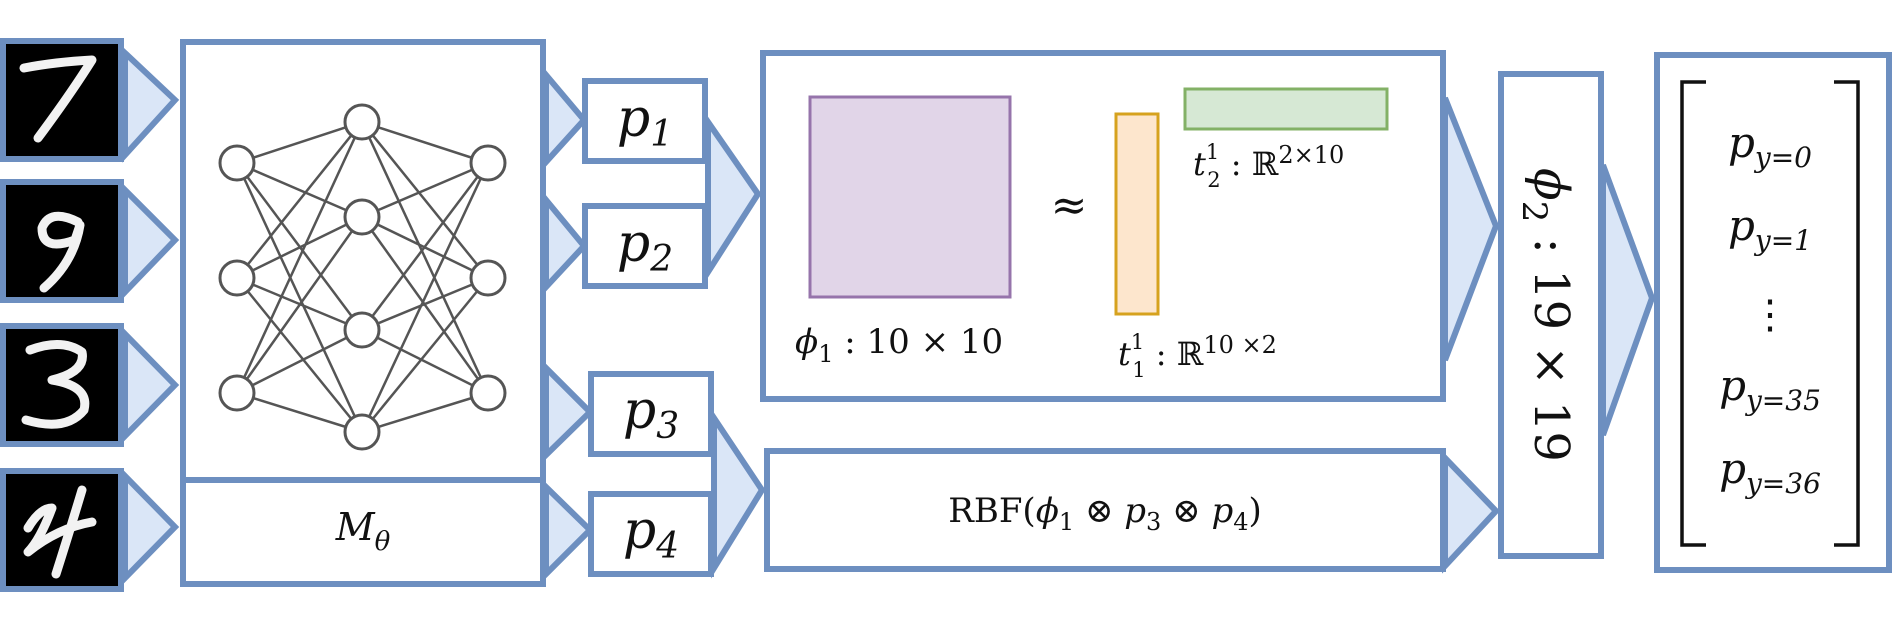 The height and width of the screenshot is (620, 1892). I want to click on svg-text: p4, so click(651, 534).